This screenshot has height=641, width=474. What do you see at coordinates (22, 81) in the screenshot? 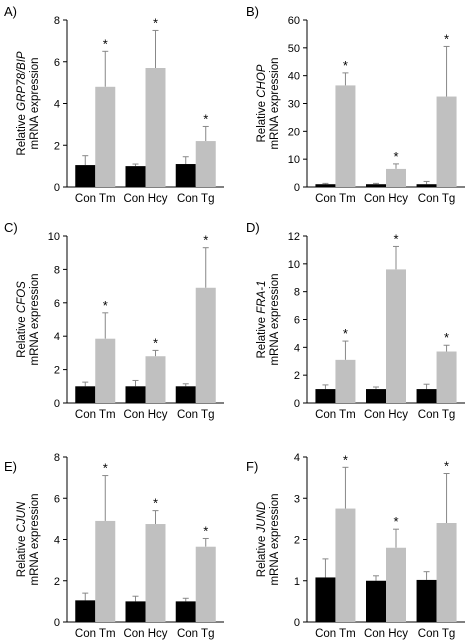
I see `y-axis-label-gene: GRP78/BIP` at bounding box center [22, 81].